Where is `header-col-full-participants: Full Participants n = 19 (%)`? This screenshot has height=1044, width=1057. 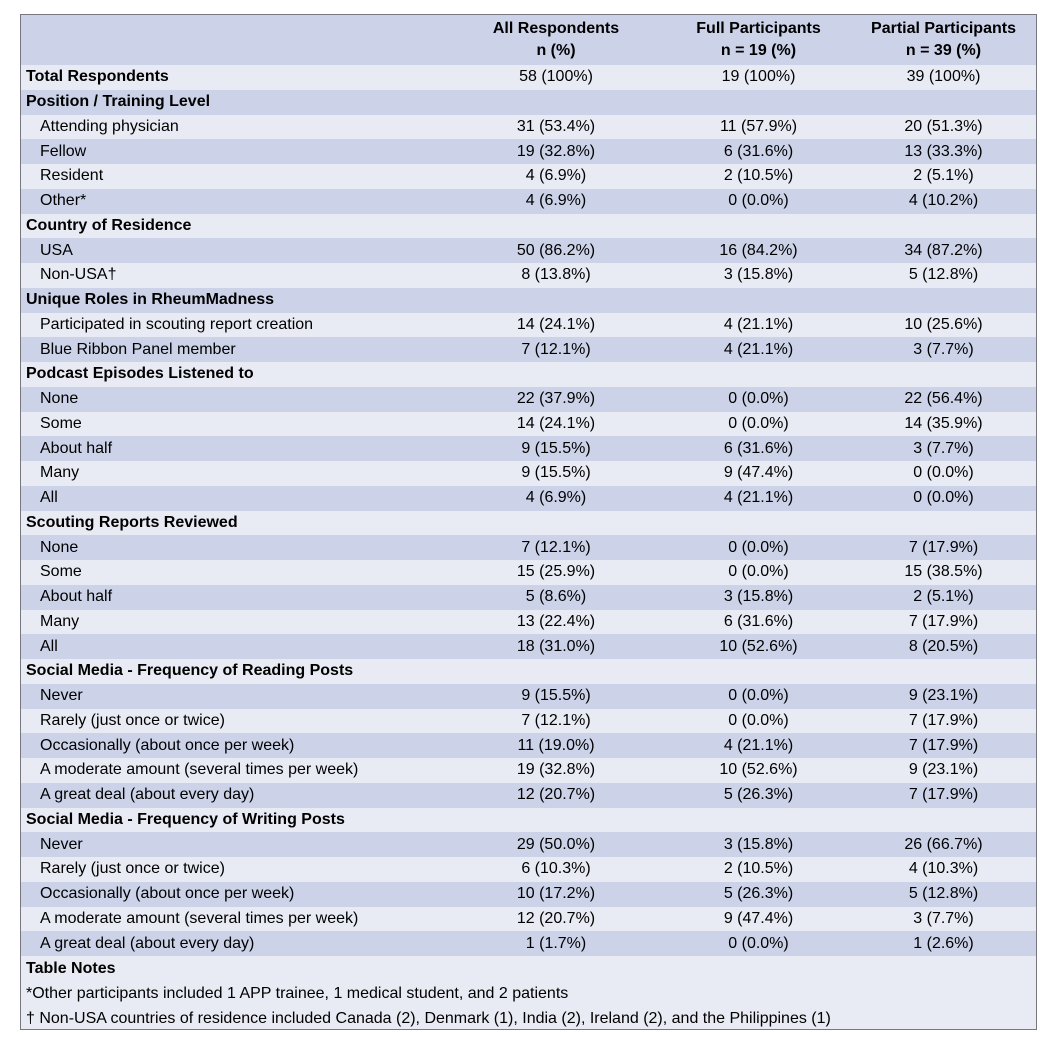
header-col-full-participants: Full Participants n = 19 (%) is located at coordinates (758, 40).